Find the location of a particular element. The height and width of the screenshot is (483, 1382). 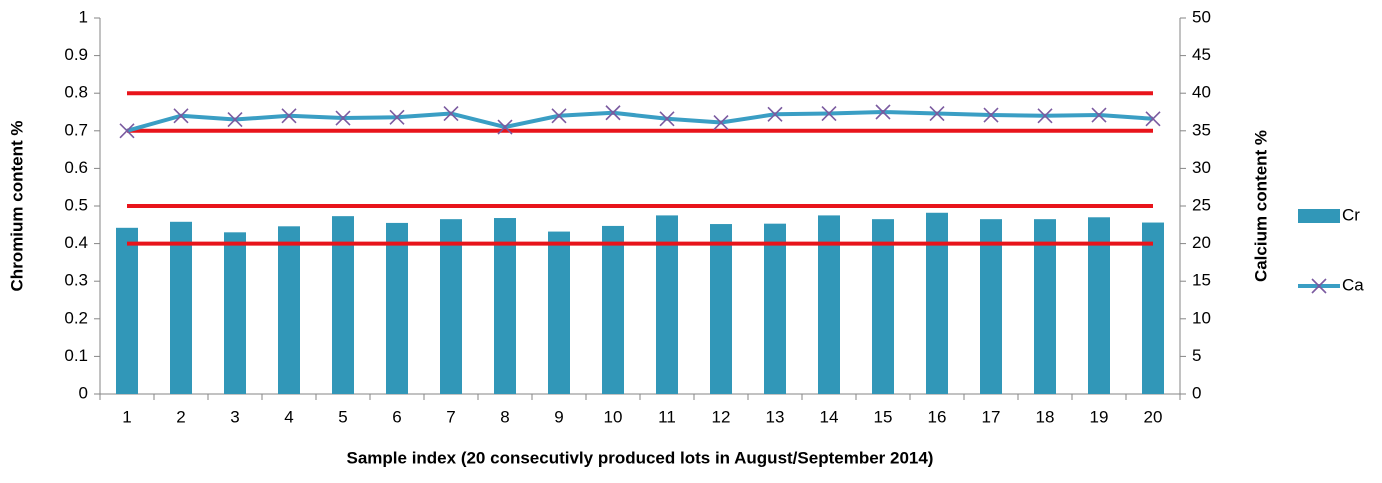

y2-tick-label: 50 is located at coordinates (1201, 16).